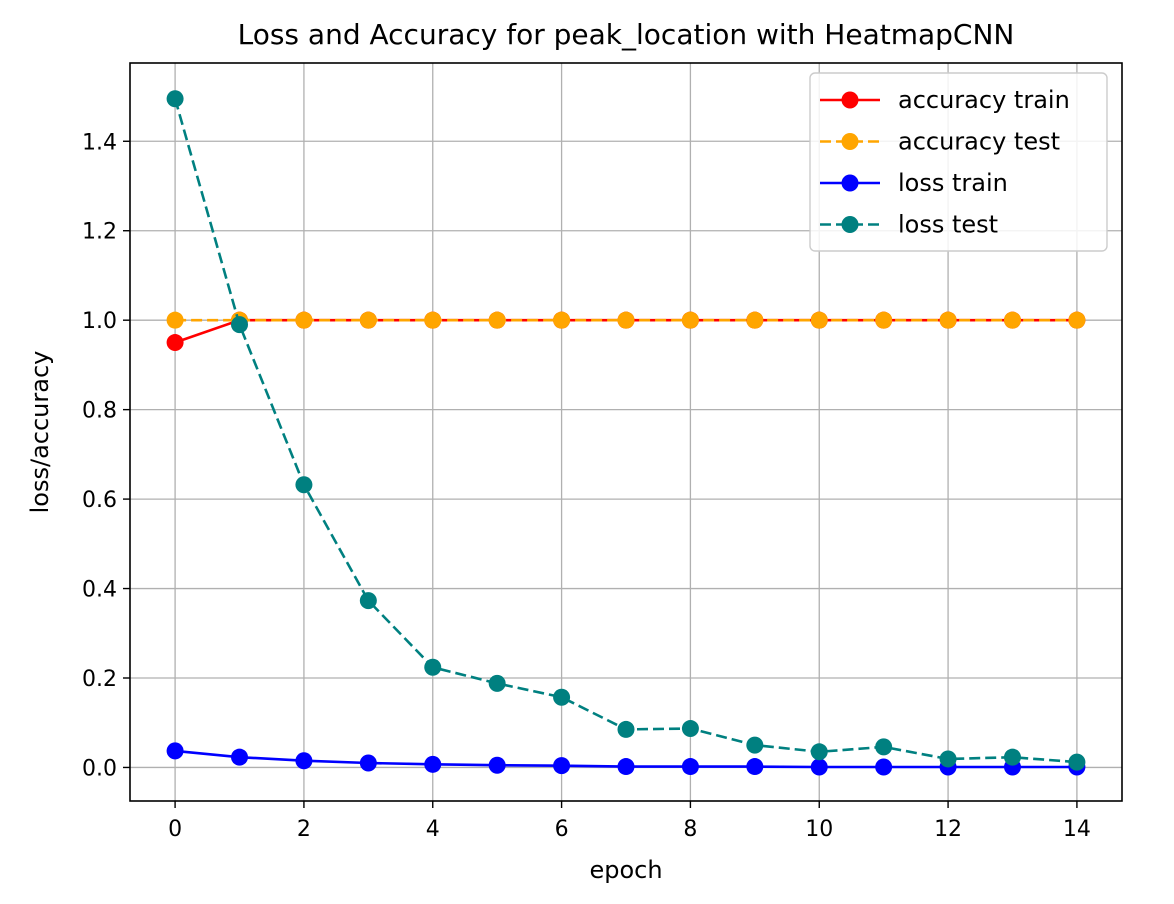  I want to click on y-axis-label: loss/accuracy, so click(40, 432).